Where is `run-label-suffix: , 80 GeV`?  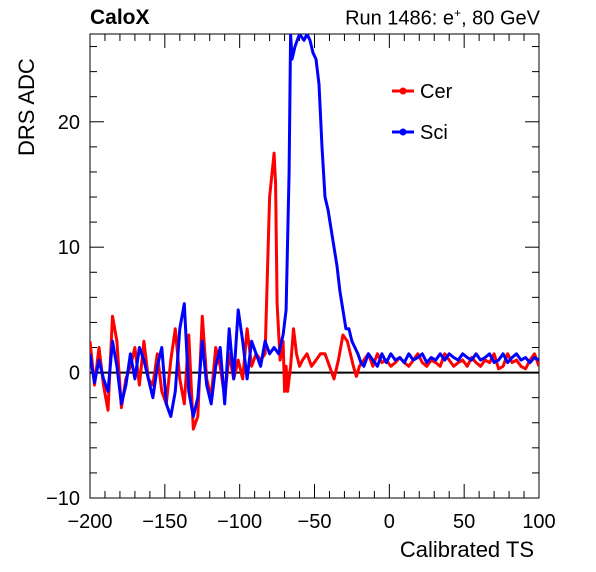 run-label-suffix: , 80 GeV is located at coordinates (500, 18).